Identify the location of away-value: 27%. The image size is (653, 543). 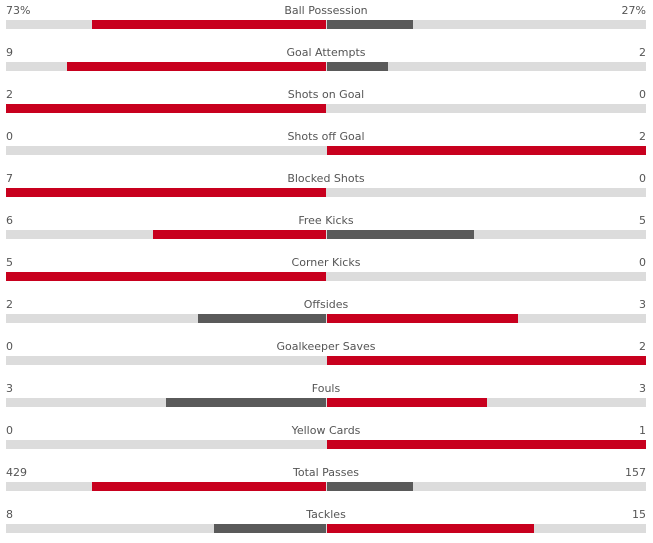
(633, 10).